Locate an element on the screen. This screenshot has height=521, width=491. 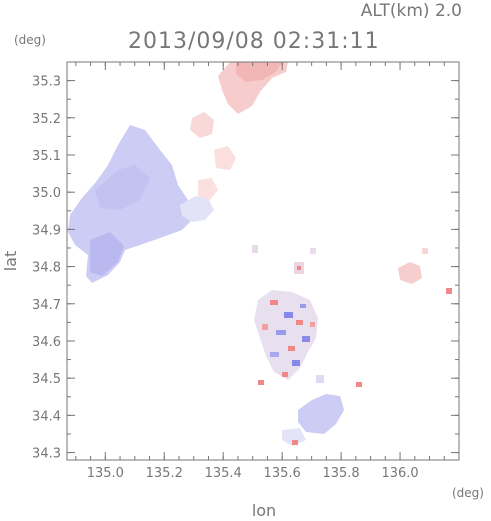
x-tick-label: 135.2 is located at coordinates (164, 473).